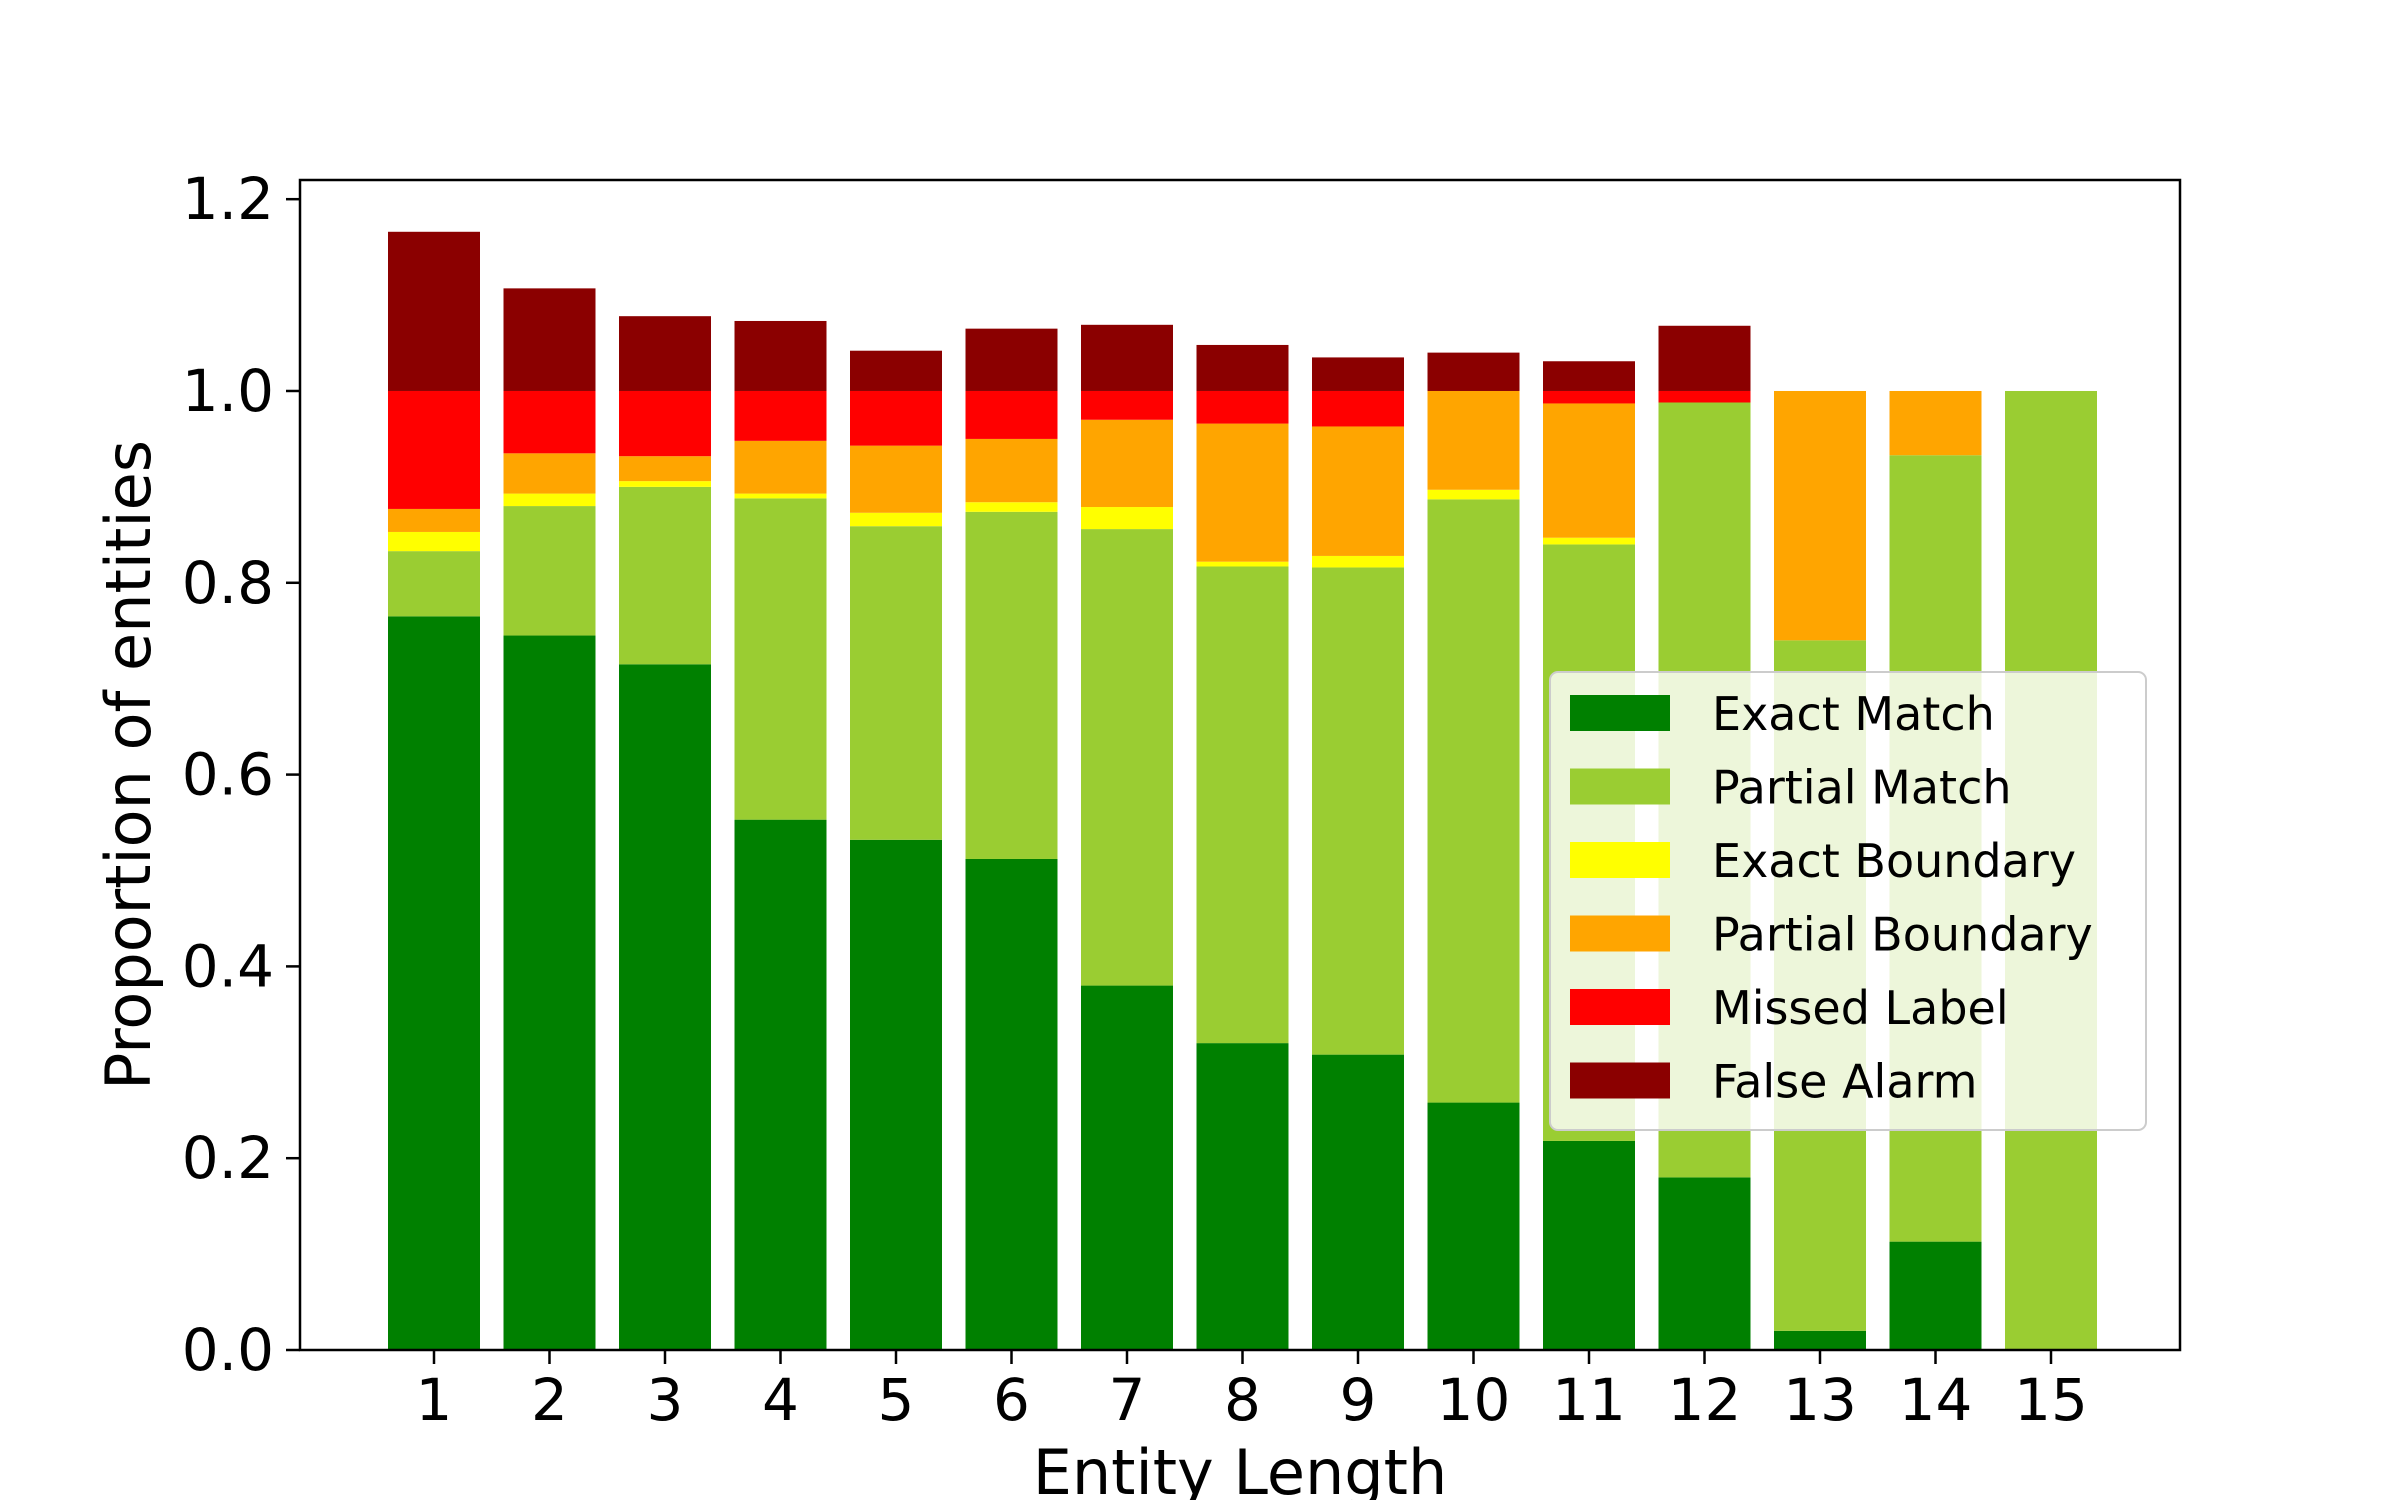  What do you see at coordinates (1242, 1400) in the screenshot?
I see `x-tick-label: 8` at bounding box center [1242, 1400].